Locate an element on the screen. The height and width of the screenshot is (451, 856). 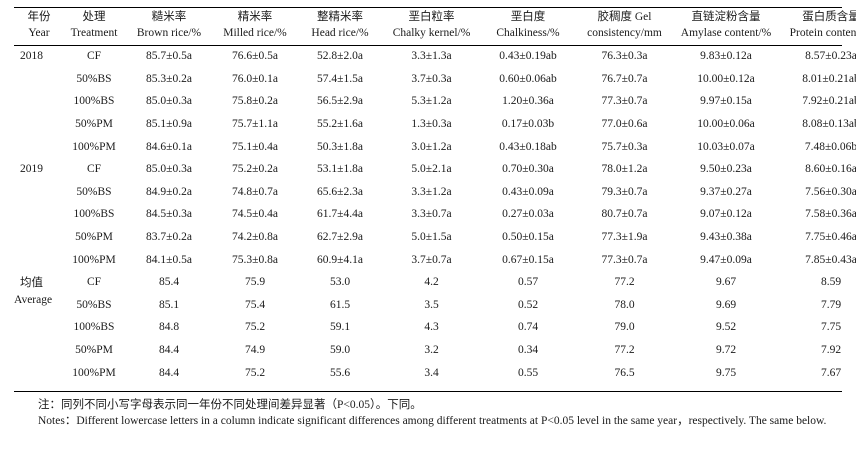
chalky-kernel-cell: 3.5 is located at coordinates (431, 304).